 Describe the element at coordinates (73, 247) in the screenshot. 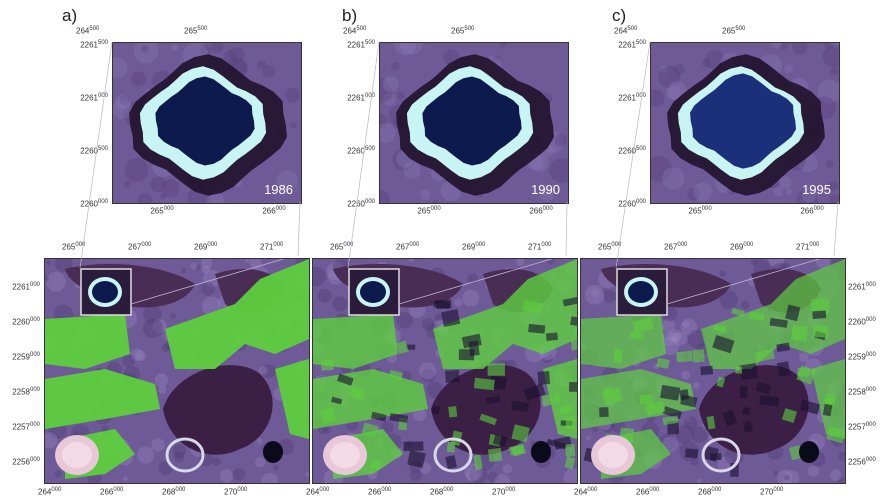

I see `map-top-tick: 265000` at that location.